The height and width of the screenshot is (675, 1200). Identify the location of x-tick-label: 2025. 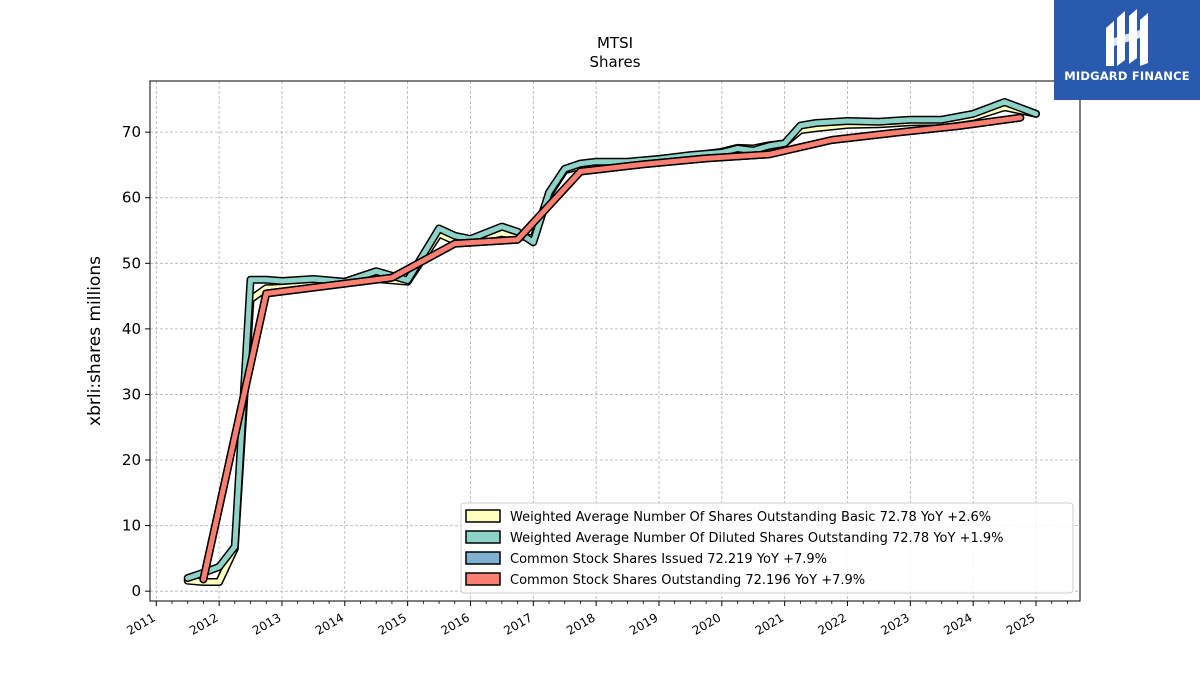
(1020, 623).